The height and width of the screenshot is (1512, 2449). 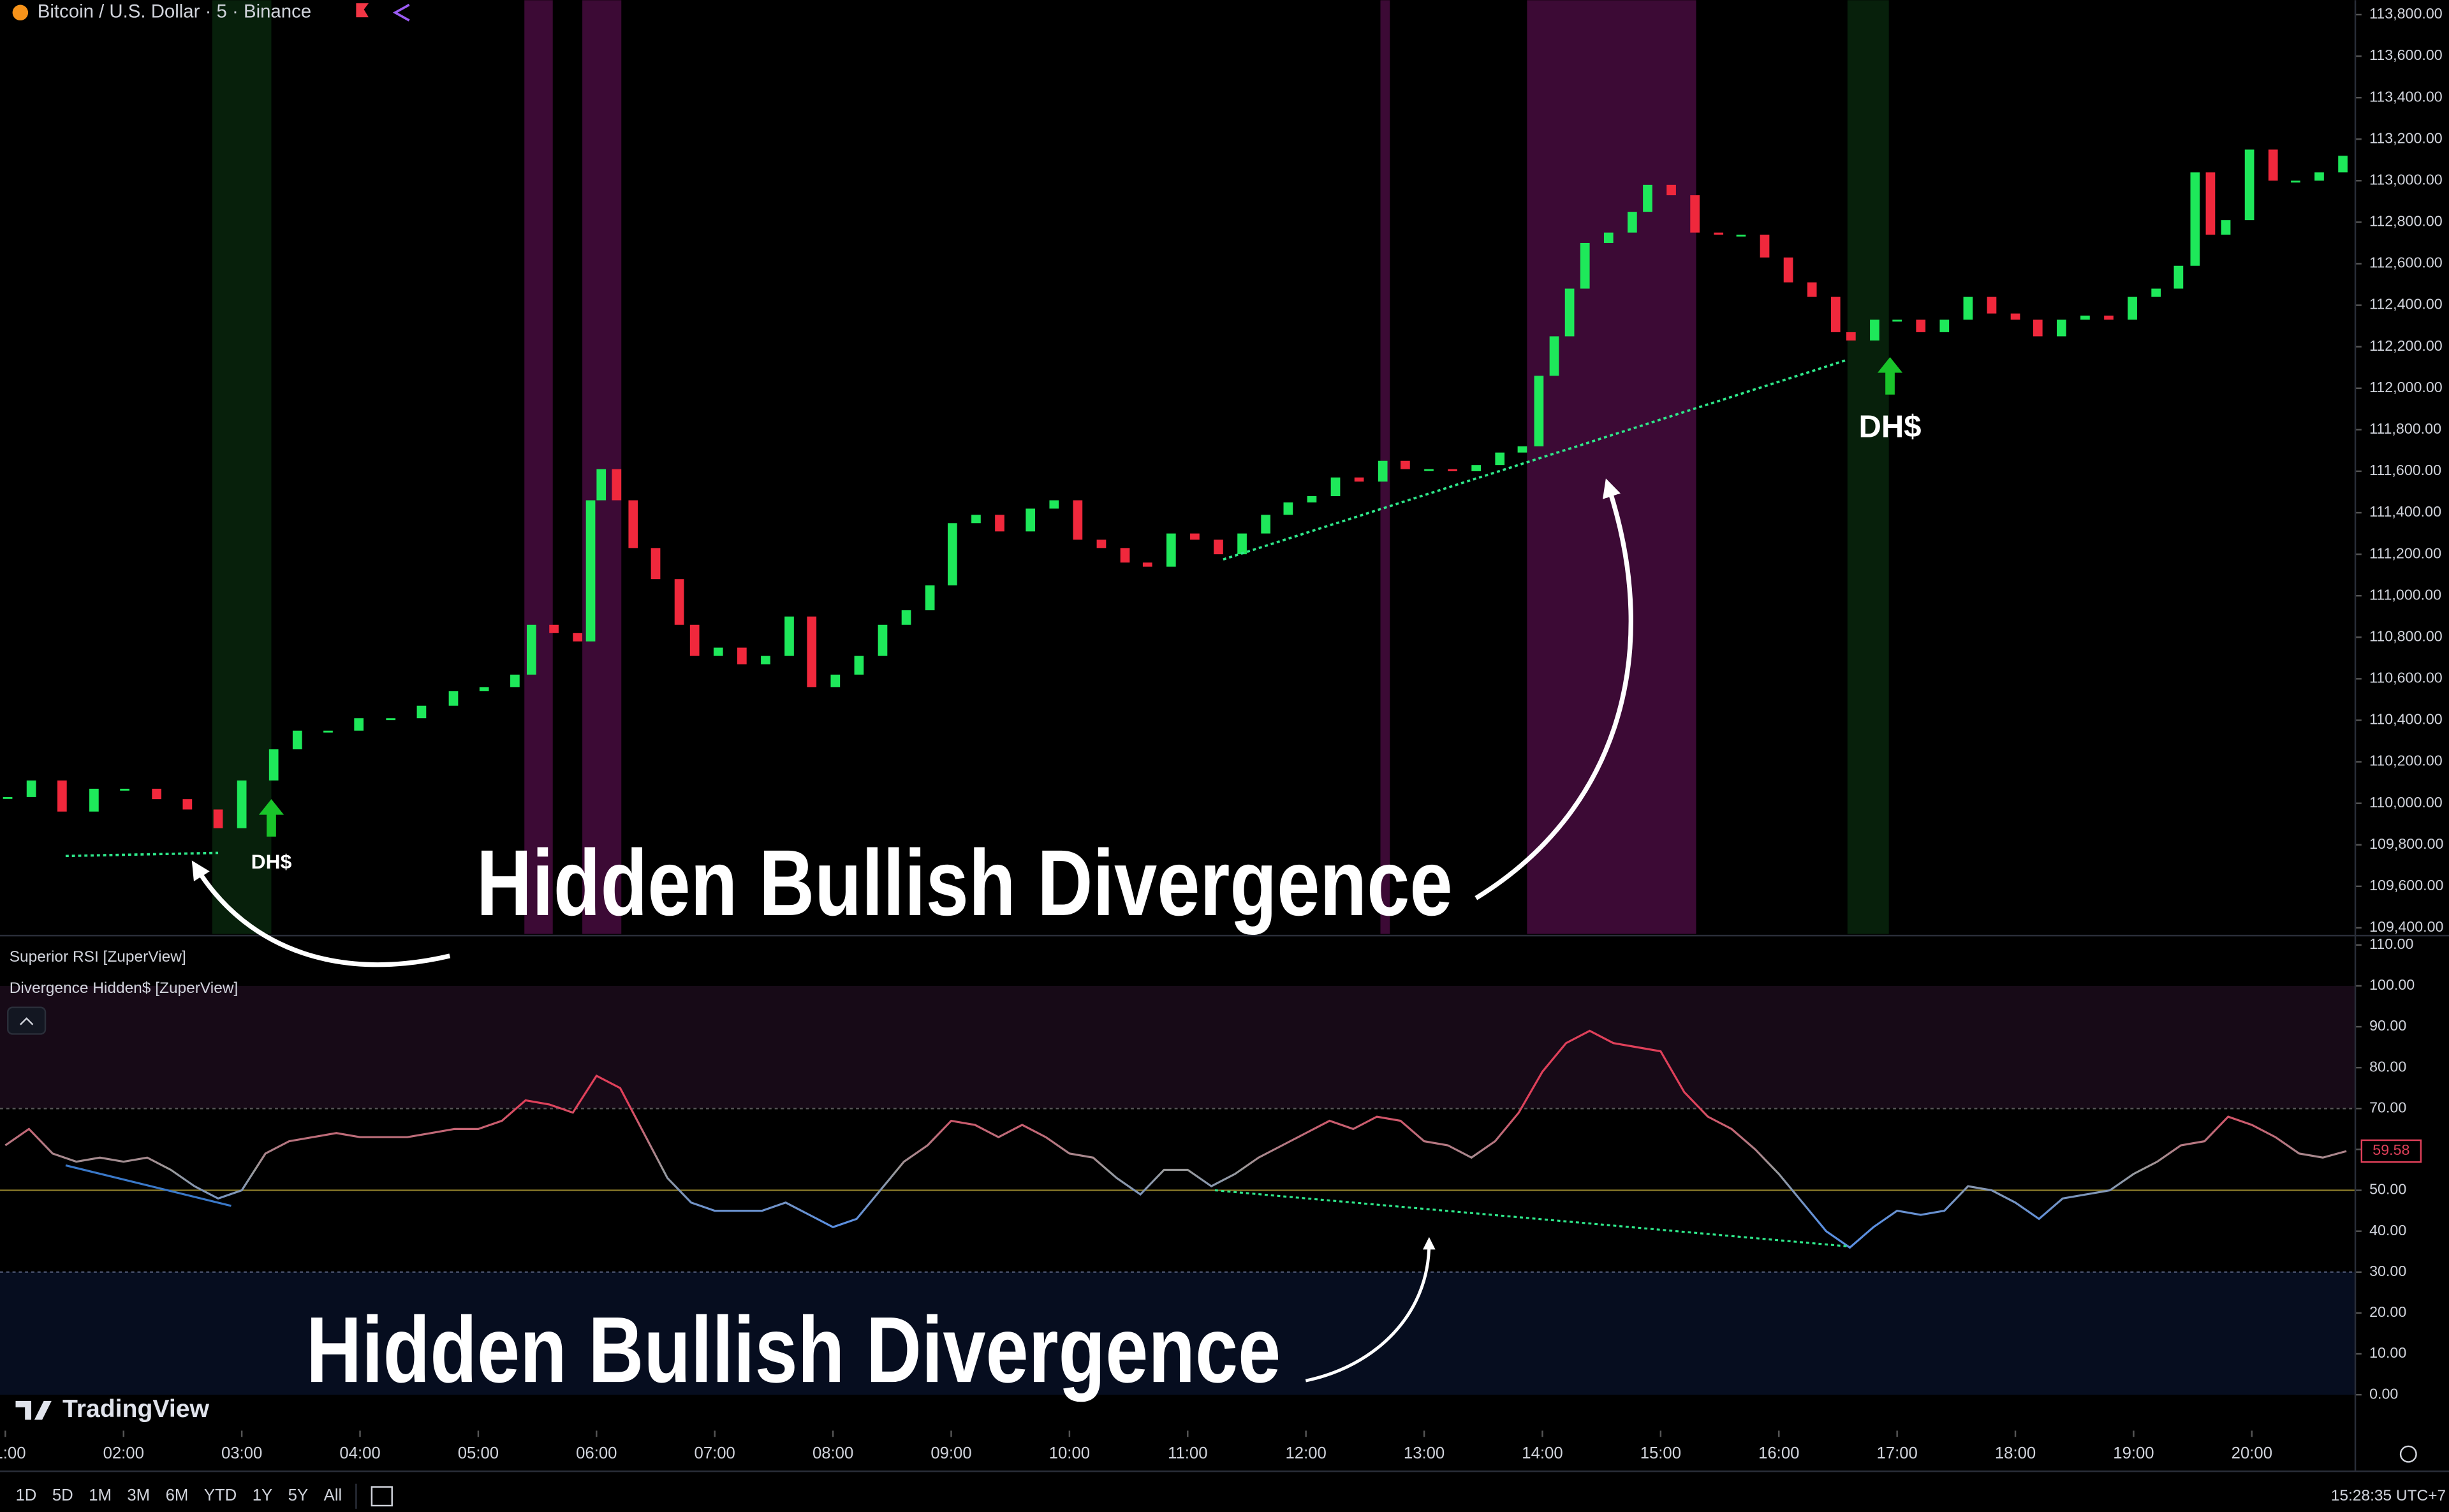 I want to click on y-tick-label: 10.00, so click(x=2388, y=1352).